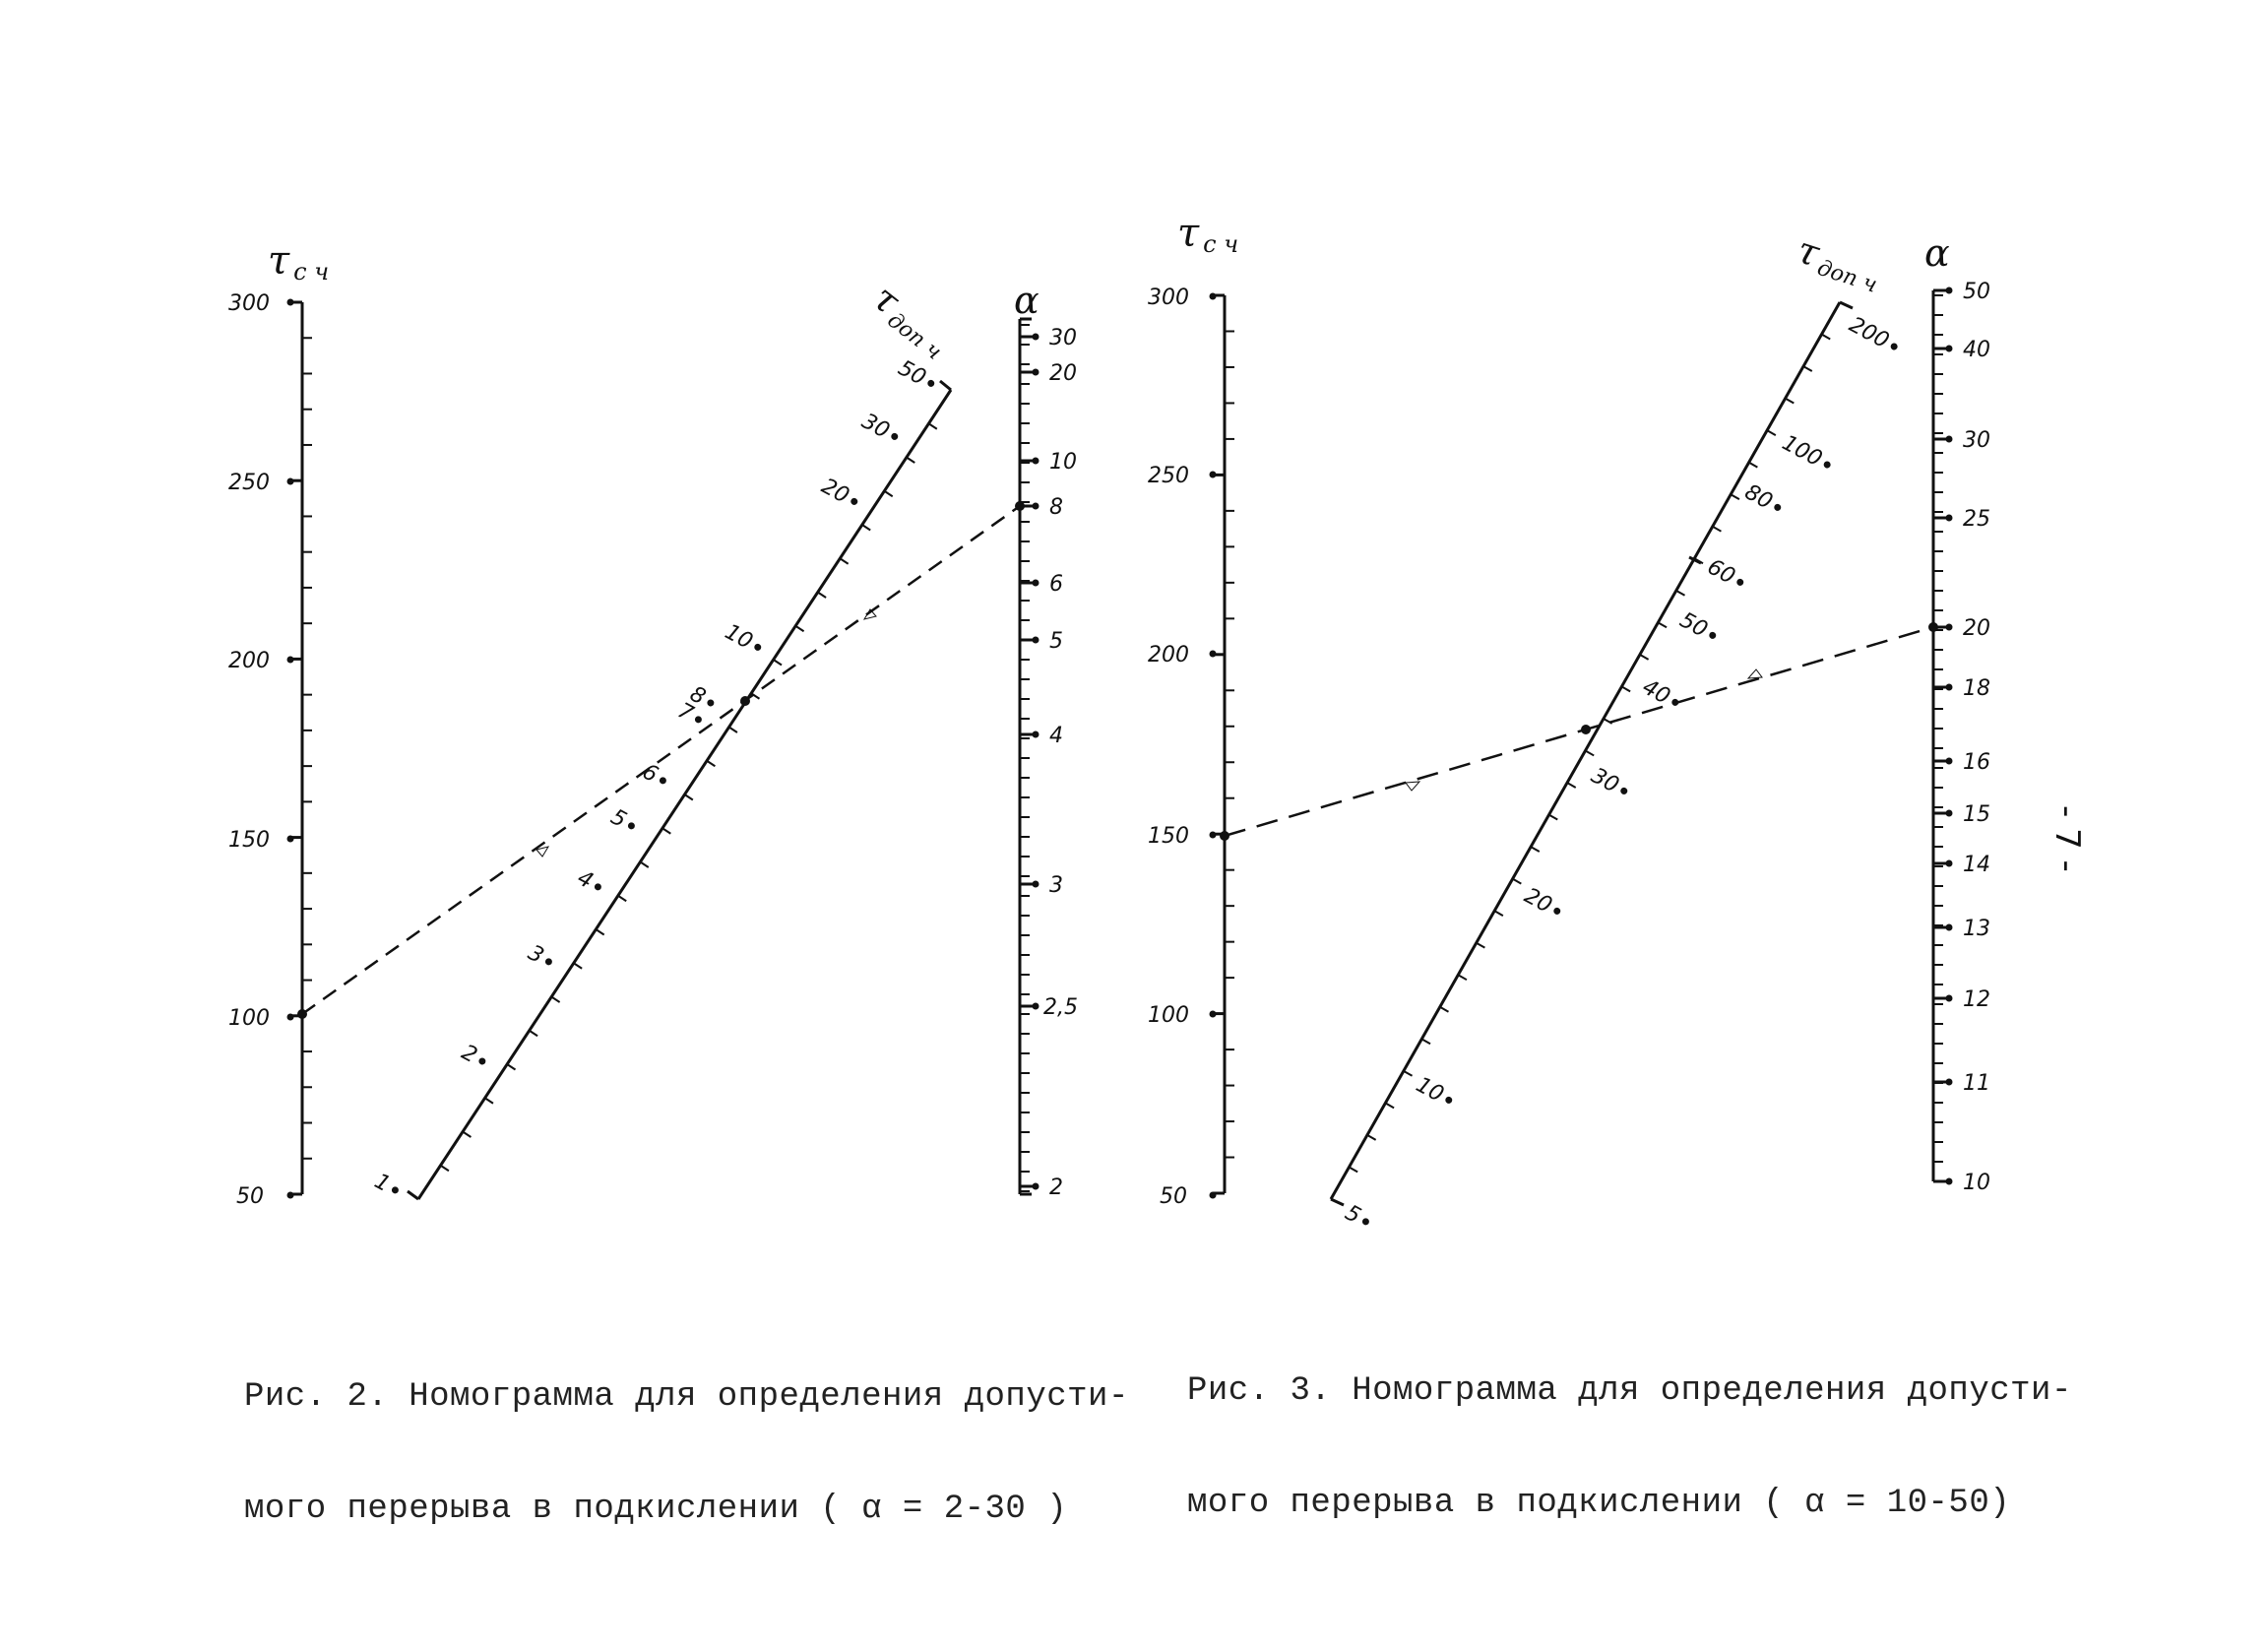  I want to click on fig3-middle-tick-label: 10, so click(1429, 1090).